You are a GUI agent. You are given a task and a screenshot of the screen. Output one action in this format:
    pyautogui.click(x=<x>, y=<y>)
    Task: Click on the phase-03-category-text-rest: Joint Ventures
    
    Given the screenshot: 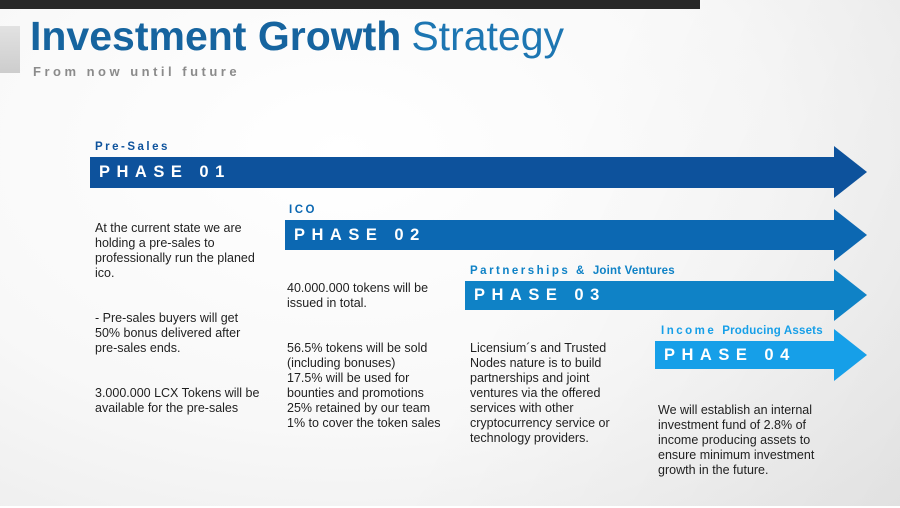 What is the action you would take?
    pyautogui.click(x=633, y=271)
    